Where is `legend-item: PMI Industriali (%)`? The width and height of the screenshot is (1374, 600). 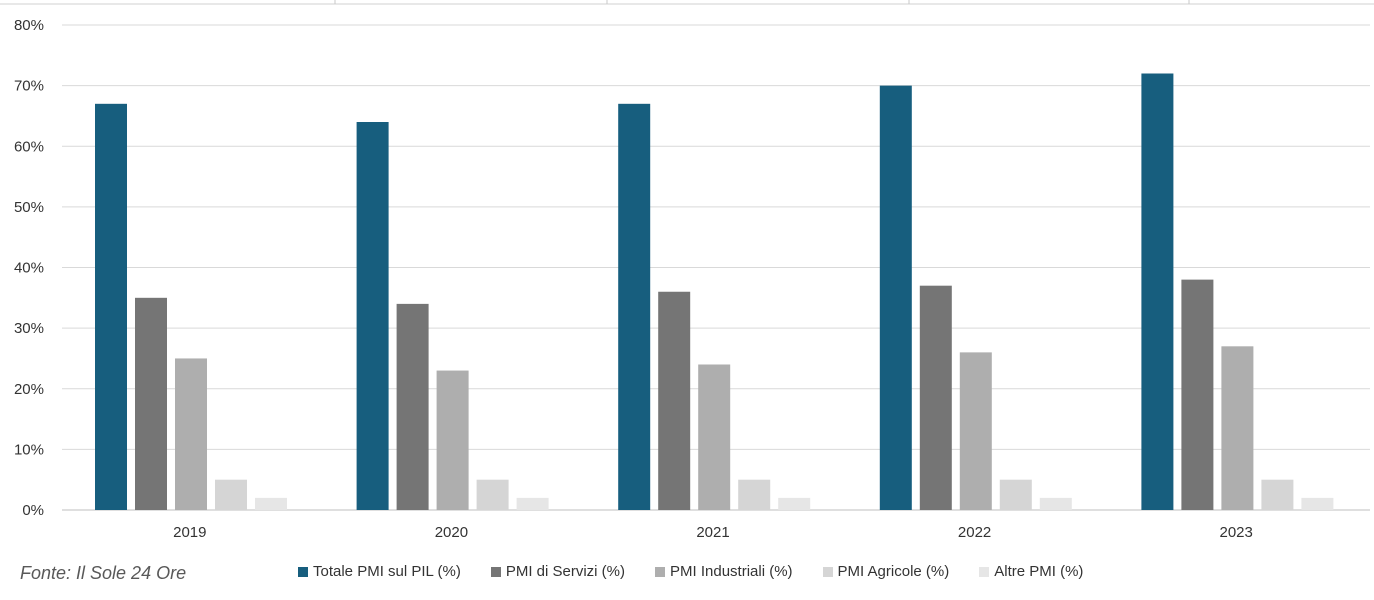
legend-item: PMI Industriali (%) is located at coordinates (724, 571).